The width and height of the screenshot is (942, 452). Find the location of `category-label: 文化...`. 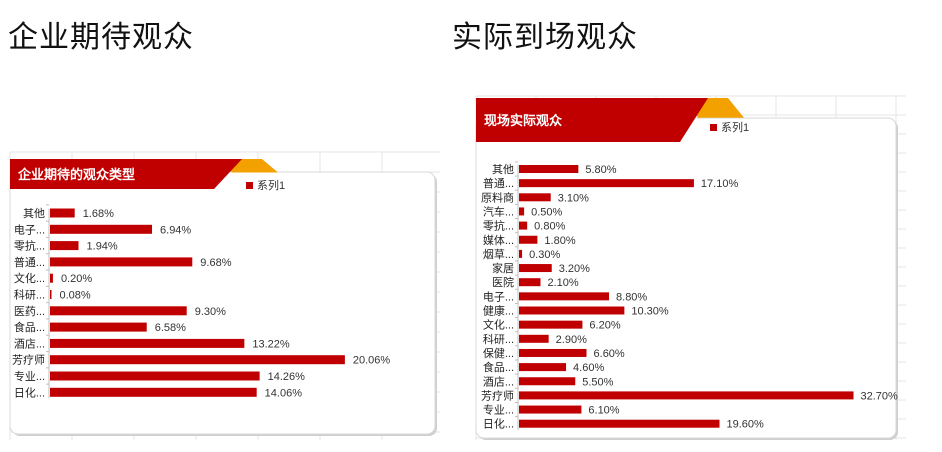

category-label: 文化... is located at coordinates (498, 325).